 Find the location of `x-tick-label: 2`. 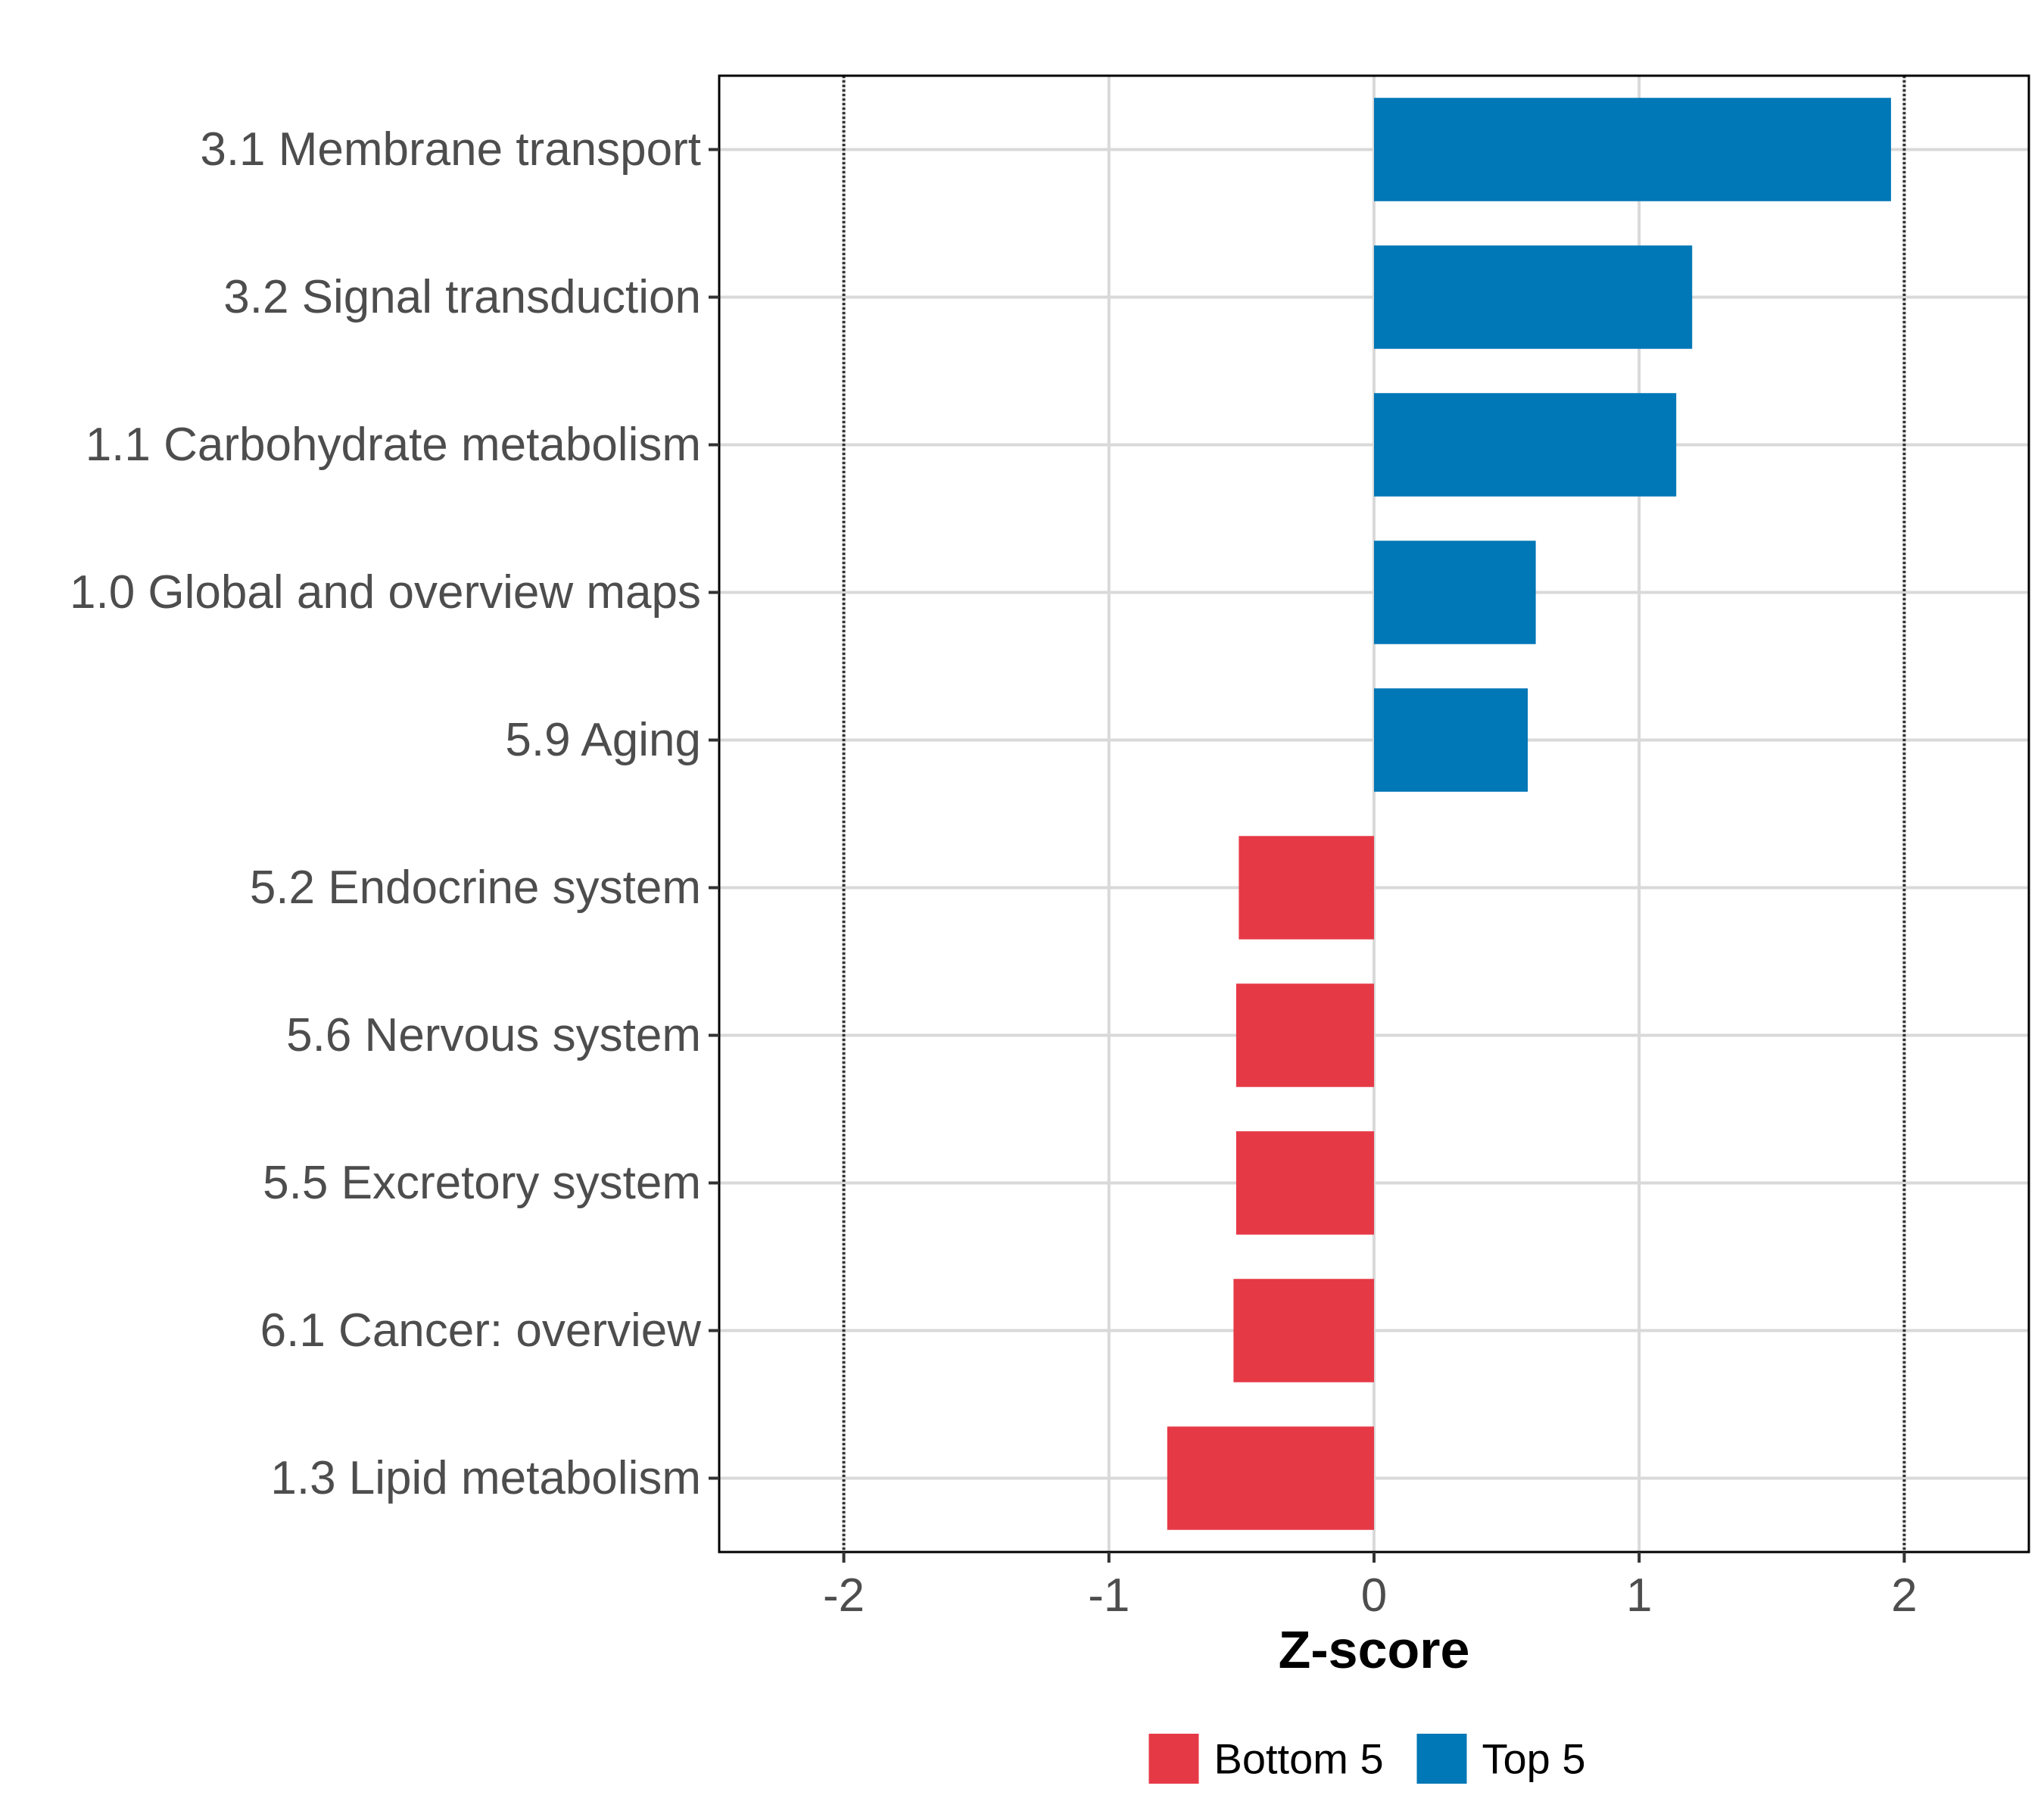

x-tick-label: 2 is located at coordinates (1904, 1595).